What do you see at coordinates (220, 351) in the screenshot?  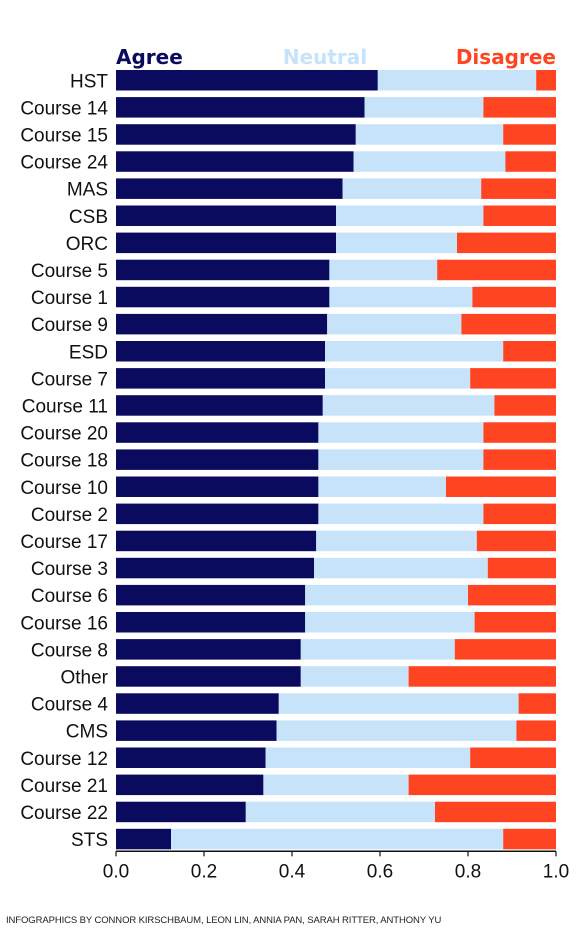 I see `bar-agree-esd` at bounding box center [220, 351].